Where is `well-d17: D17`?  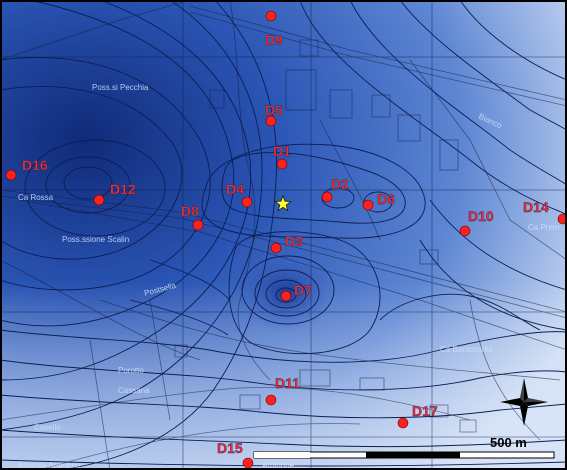 well-d17: D17 is located at coordinates (417, 416).